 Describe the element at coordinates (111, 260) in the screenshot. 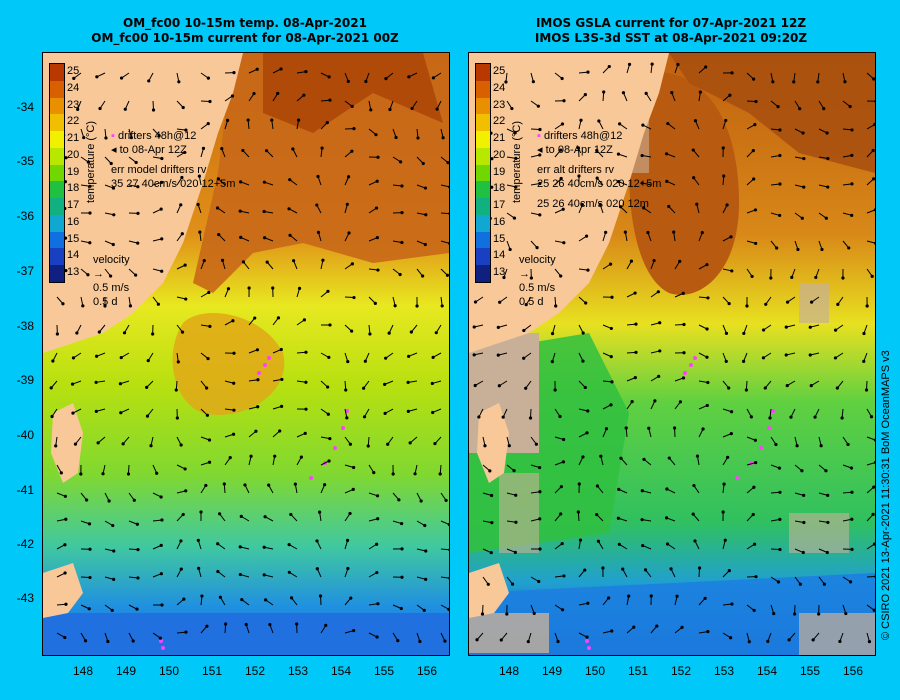

I see `velocity-title: velocity` at that location.